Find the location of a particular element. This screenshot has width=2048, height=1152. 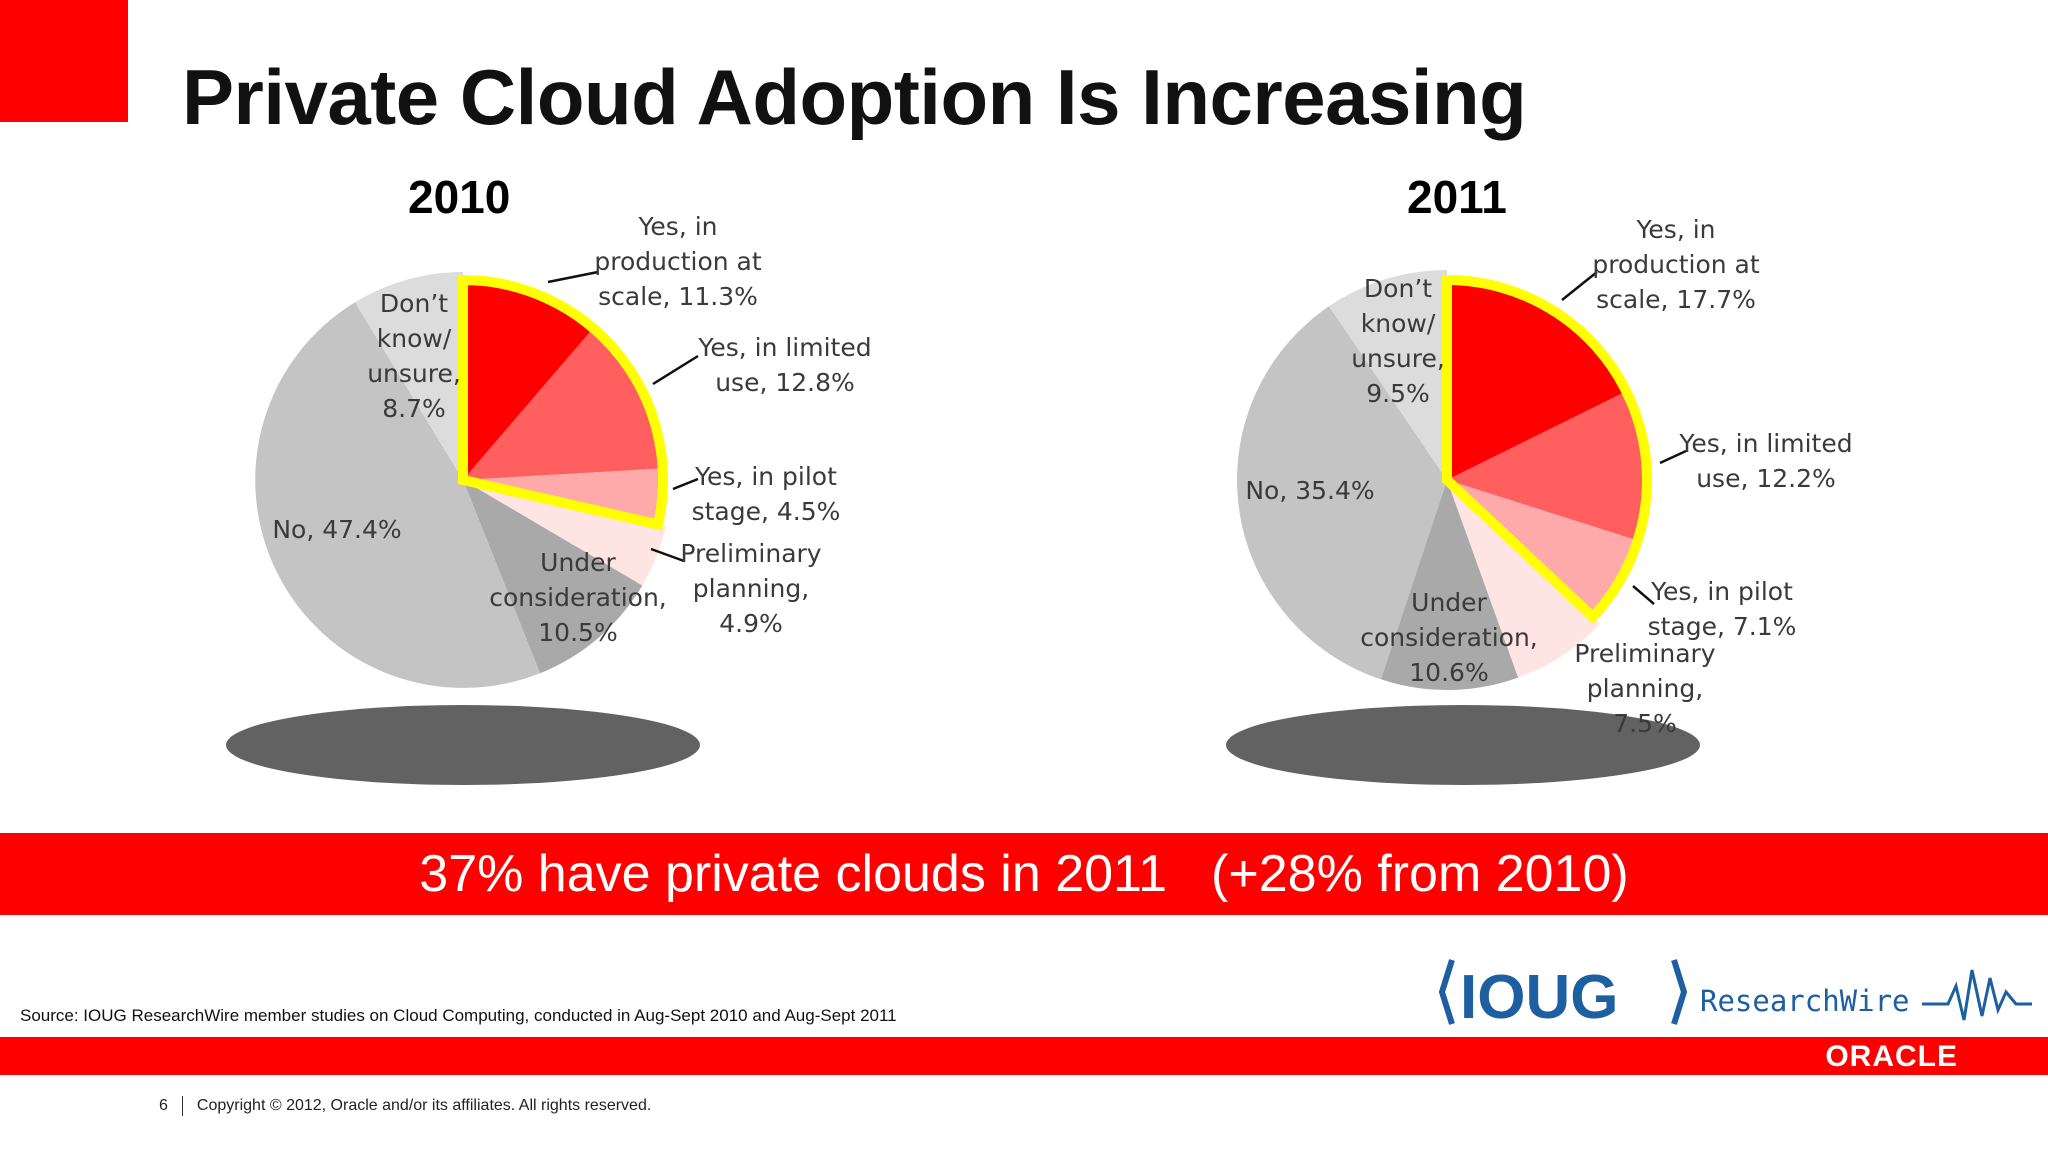

ioug-researchwire-logo: IOUG ResearchWire is located at coordinates (1735, 995).